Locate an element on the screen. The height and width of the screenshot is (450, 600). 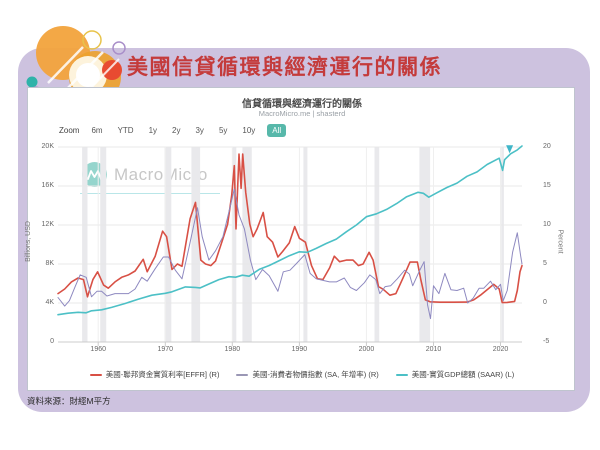
right-axis-tick-label: 0 is located at coordinates (545, 302).